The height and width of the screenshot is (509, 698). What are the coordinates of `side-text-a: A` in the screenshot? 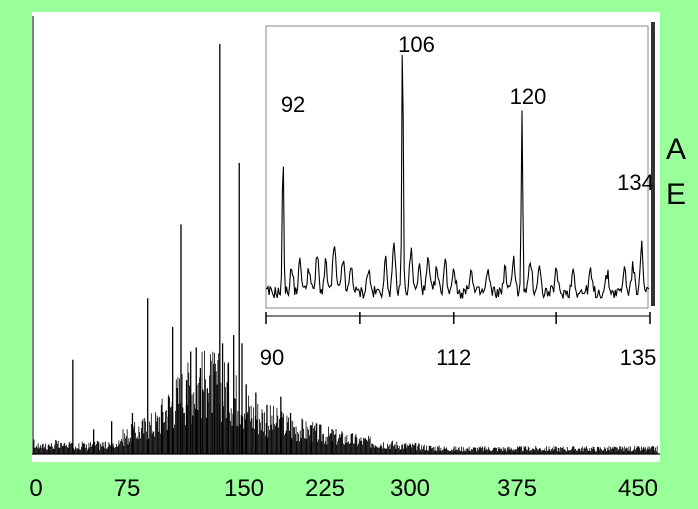 It's located at (676, 149).